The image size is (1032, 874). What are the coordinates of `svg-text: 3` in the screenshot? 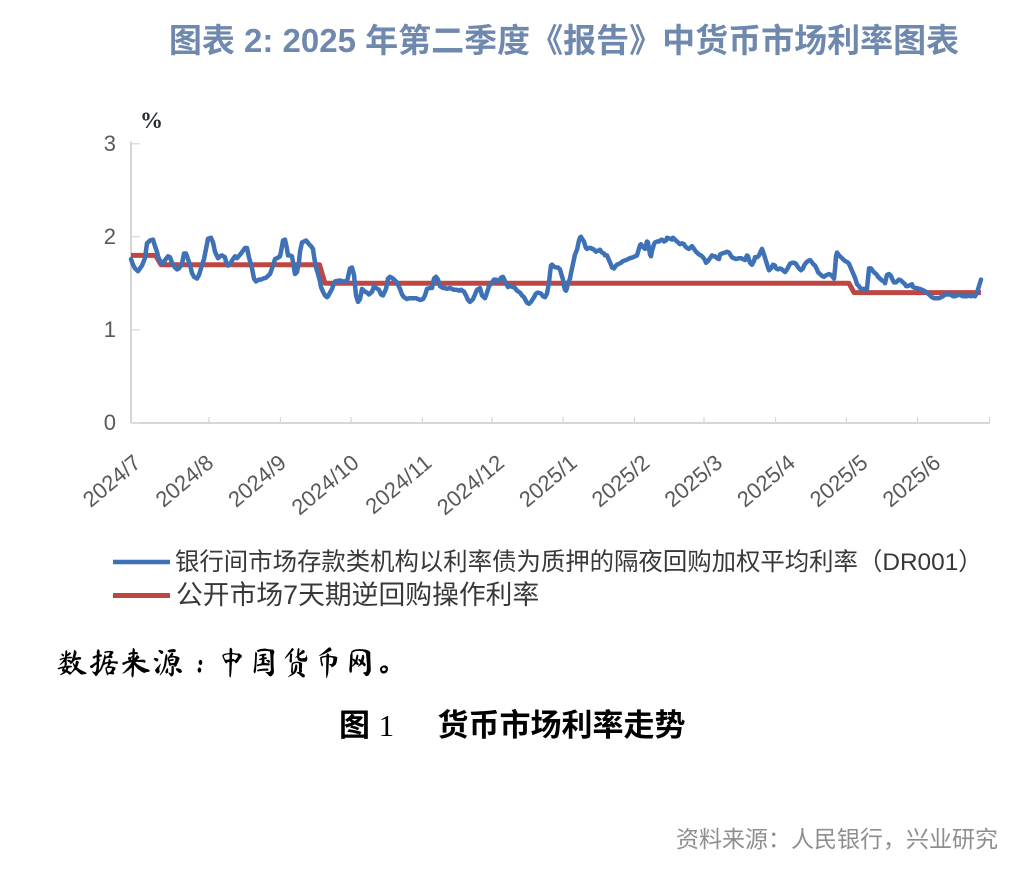 It's located at (110, 143).